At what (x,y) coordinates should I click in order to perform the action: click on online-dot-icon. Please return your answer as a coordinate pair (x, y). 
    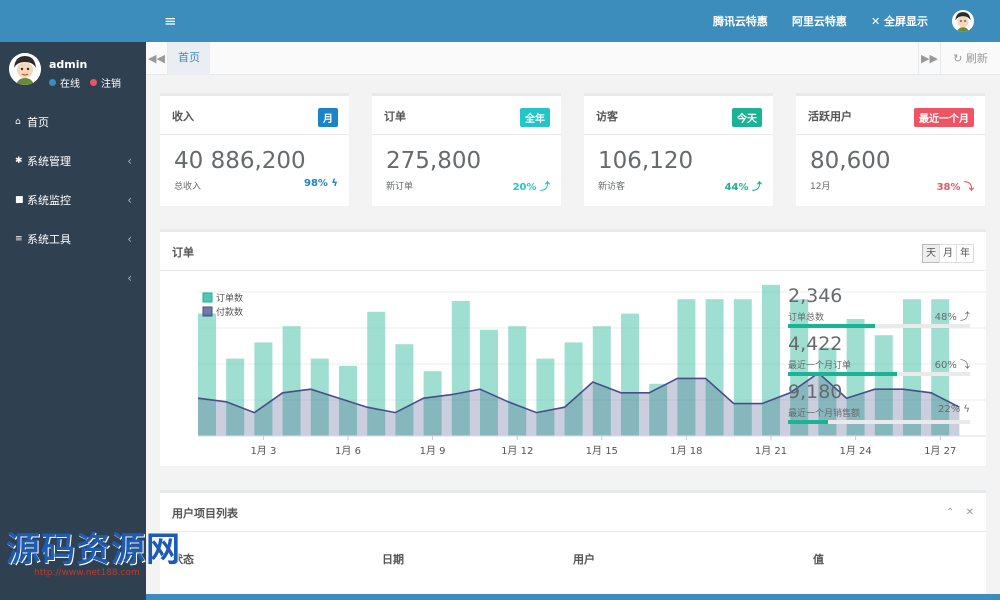
    Looking at the image, I should click on (52, 82).